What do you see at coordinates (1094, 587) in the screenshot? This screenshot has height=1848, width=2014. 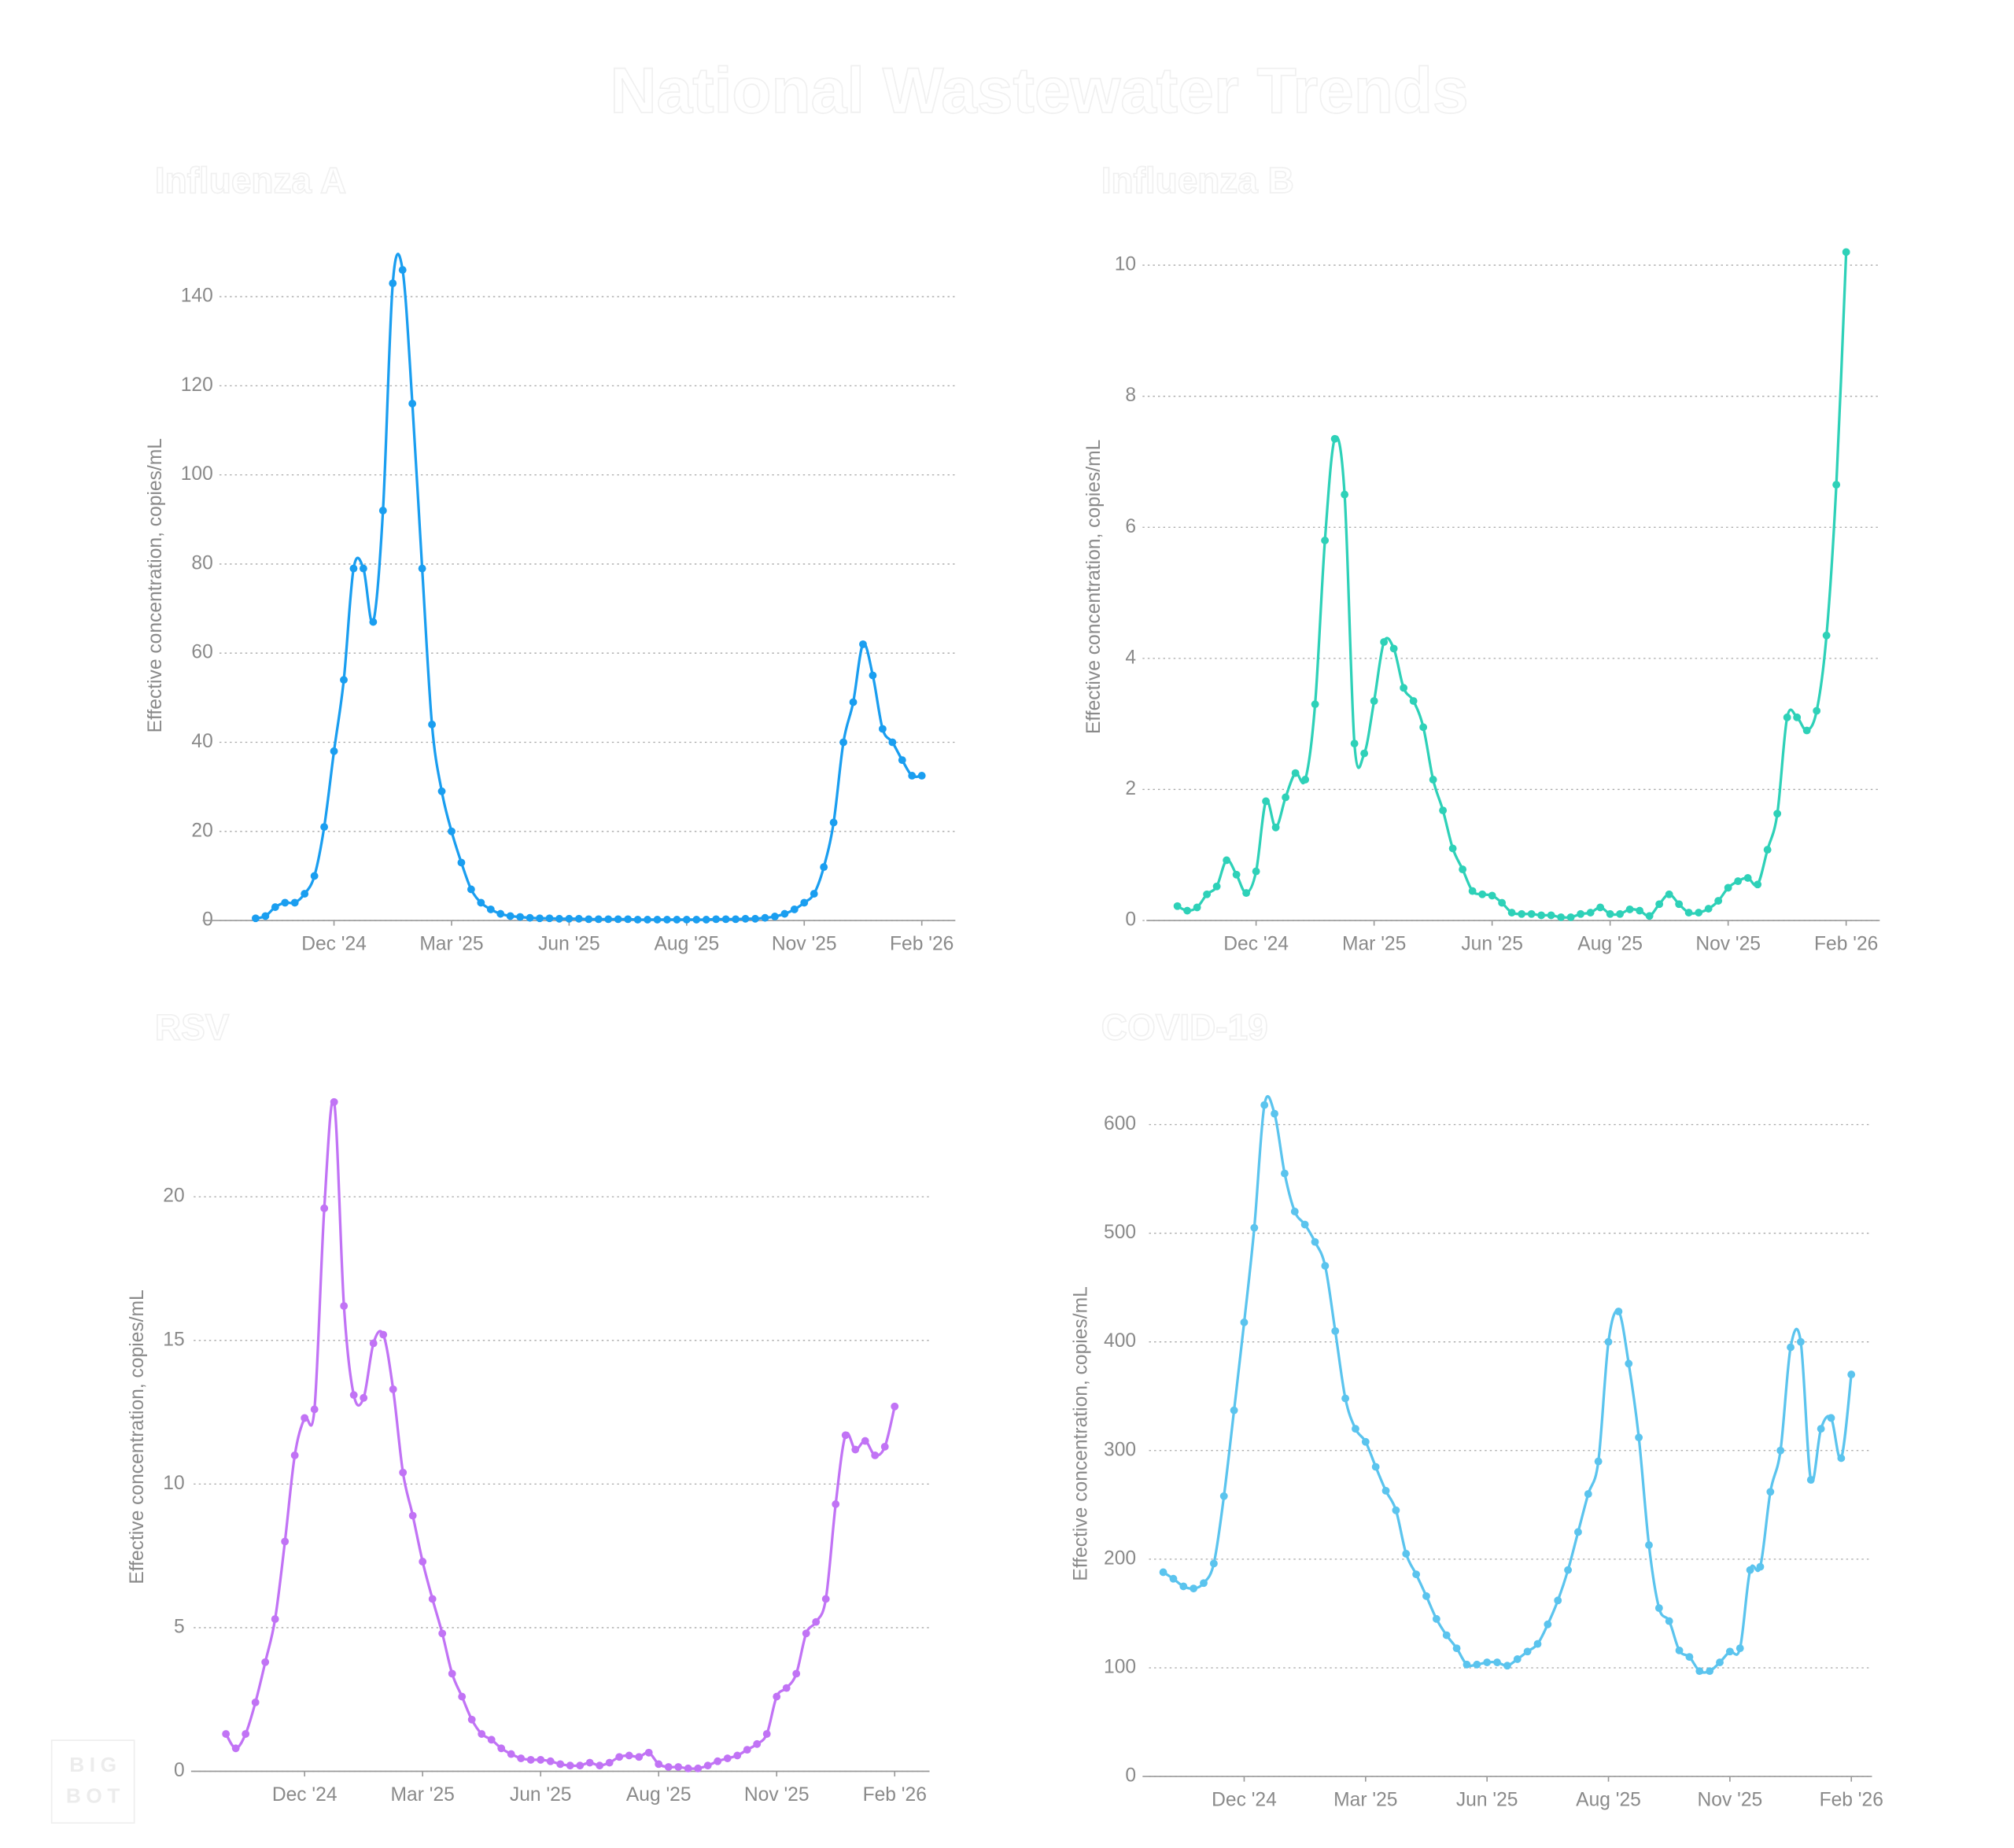 I see `y-axis-label: Effective concentration, copies/mL` at bounding box center [1094, 587].